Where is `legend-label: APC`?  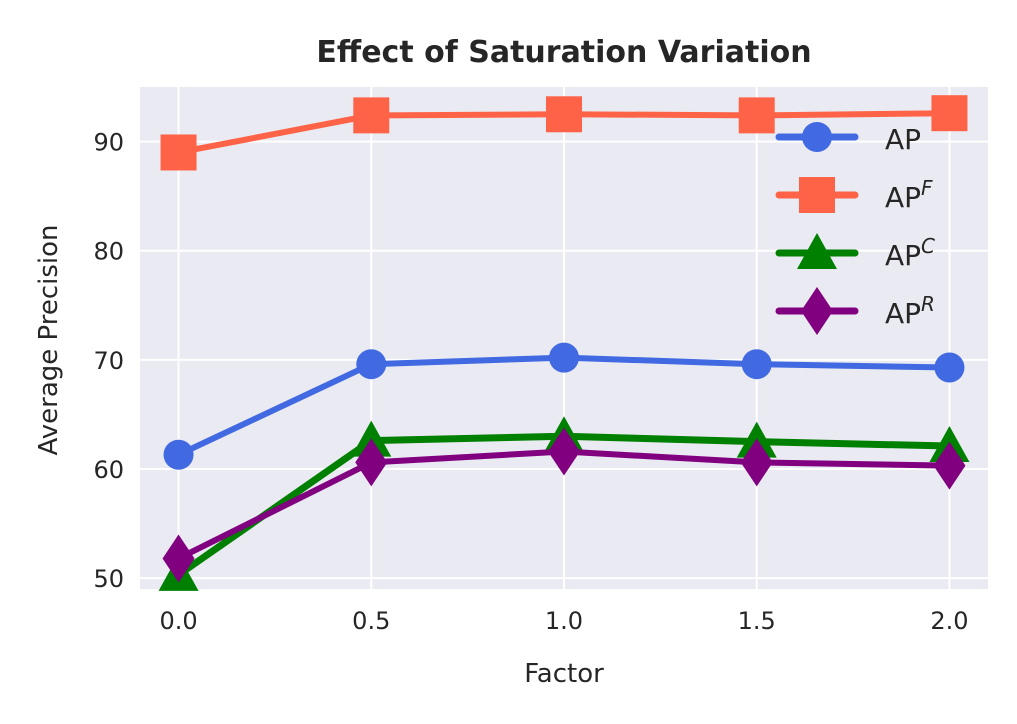 legend-label: APC is located at coordinates (910, 253).